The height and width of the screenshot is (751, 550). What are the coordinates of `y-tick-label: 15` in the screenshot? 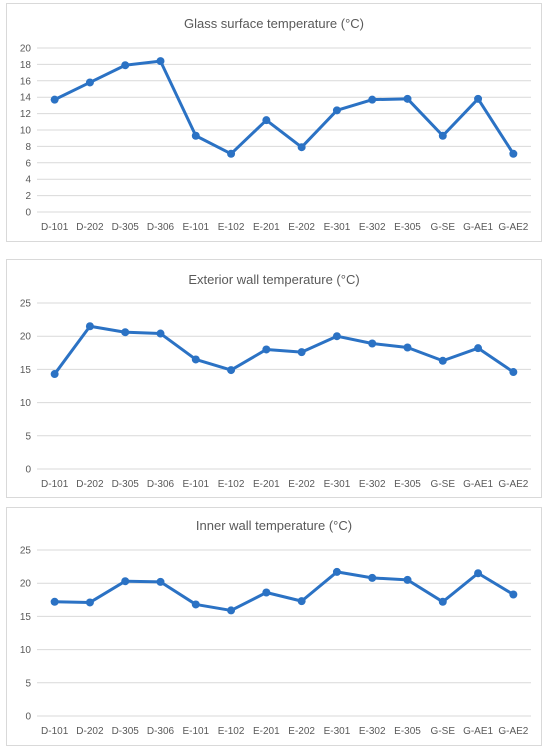 It's located at (26, 617).